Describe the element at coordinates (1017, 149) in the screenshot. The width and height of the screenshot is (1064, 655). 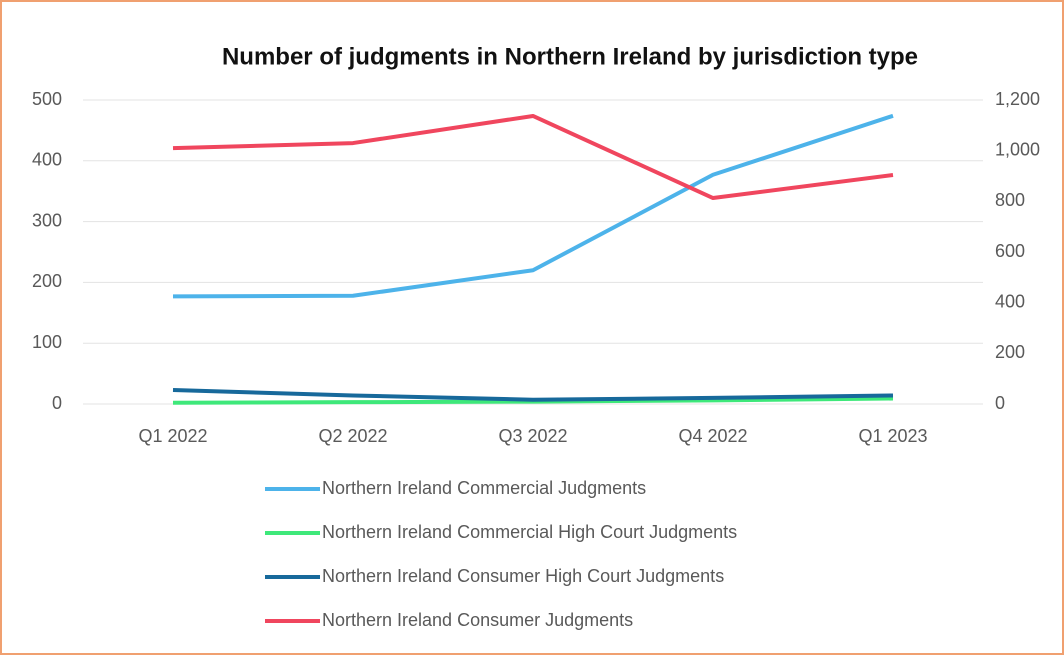
I see `y2-tick-label: 1,000` at that location.